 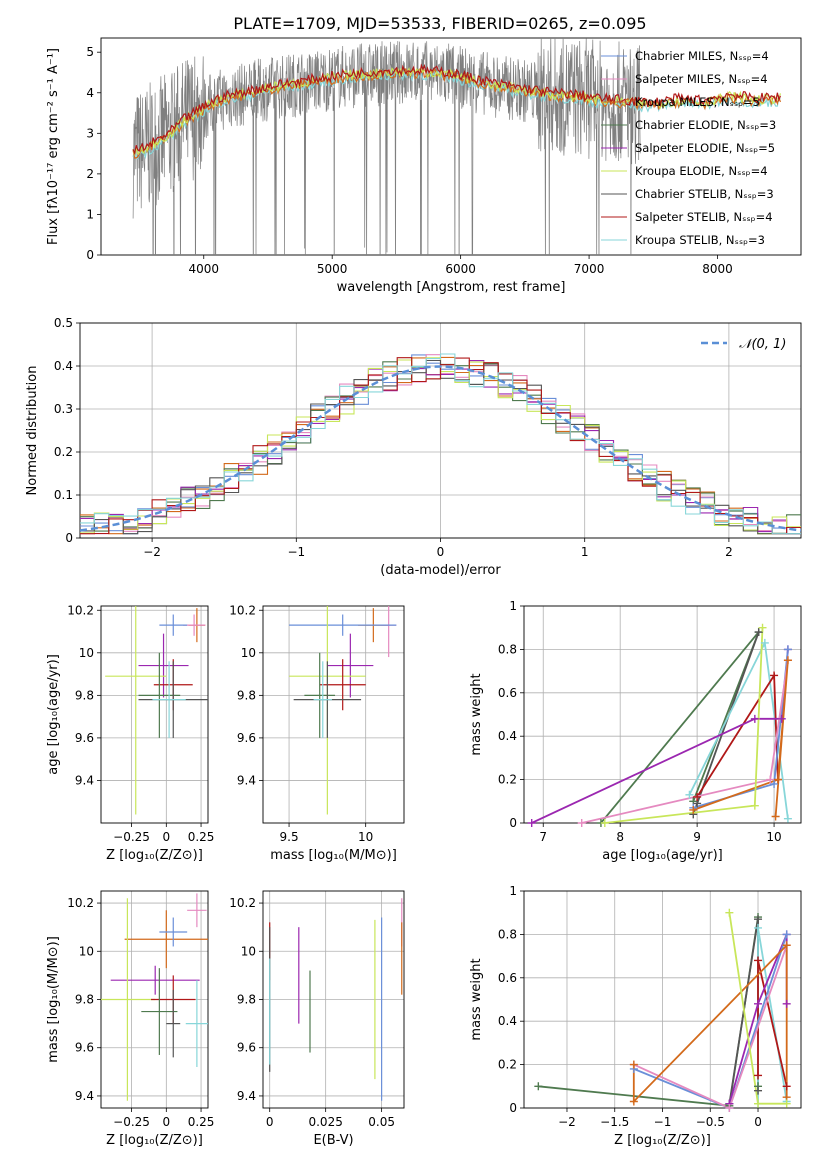 I want to click on x-tick-label: −1.5, so click(x=614, y=1122).